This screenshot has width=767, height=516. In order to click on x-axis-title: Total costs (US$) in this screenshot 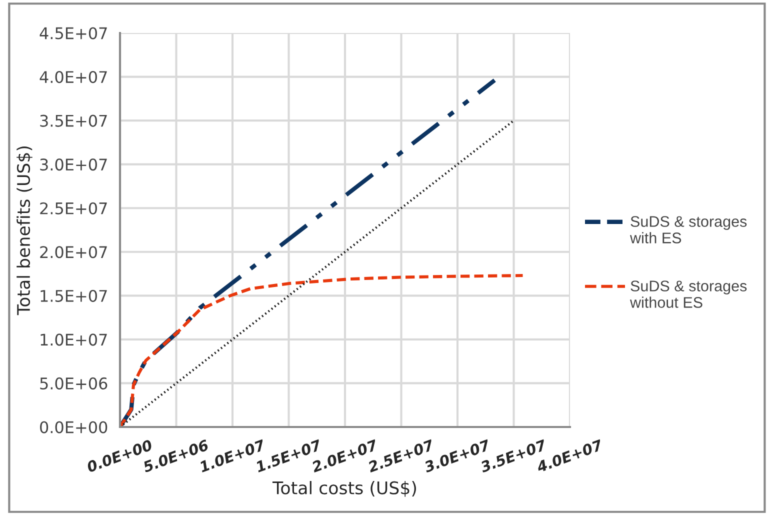, I will do `click(344, 488)`.